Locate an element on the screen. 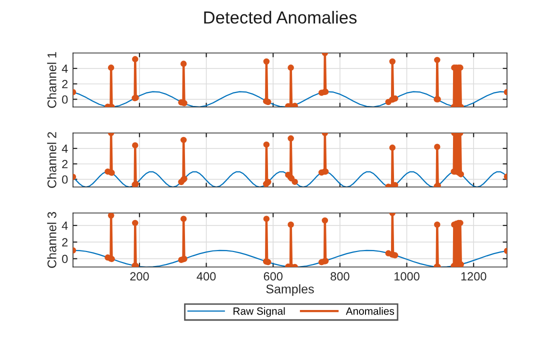  x-tick-label: 400 is located at coordinates (206, 276).